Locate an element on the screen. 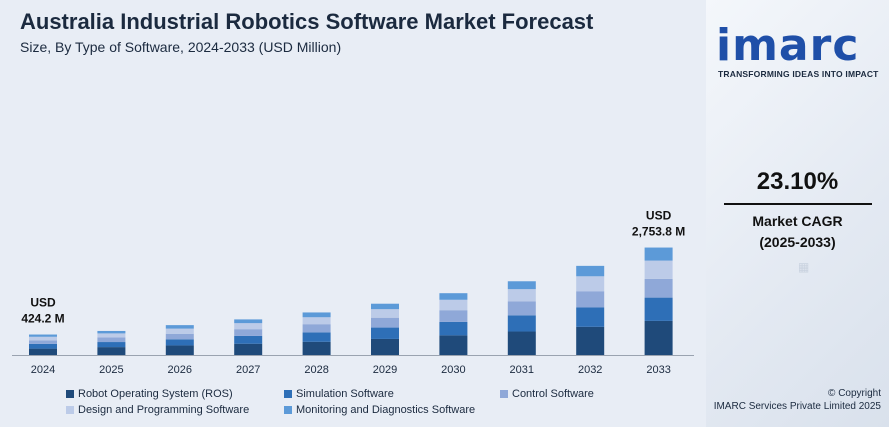  legend-item-simulation: Simulation Software is located at coordinates (339, 394).